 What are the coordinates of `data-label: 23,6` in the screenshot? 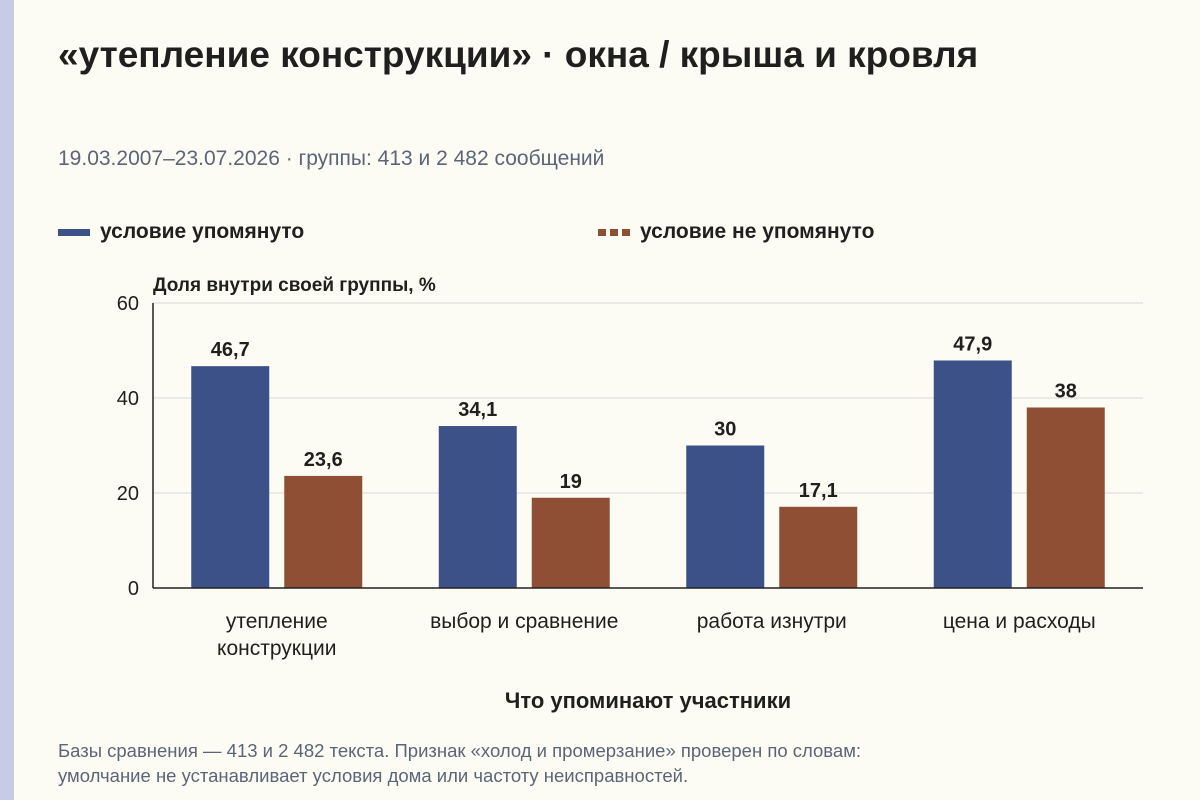 It's located at (323, 460).